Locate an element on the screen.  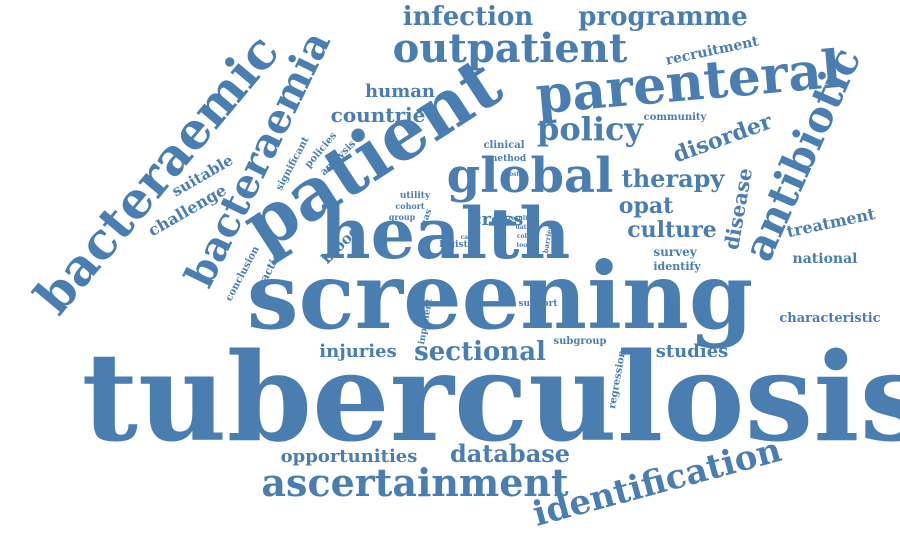
word-case: case is located at coordinates (468, 237).